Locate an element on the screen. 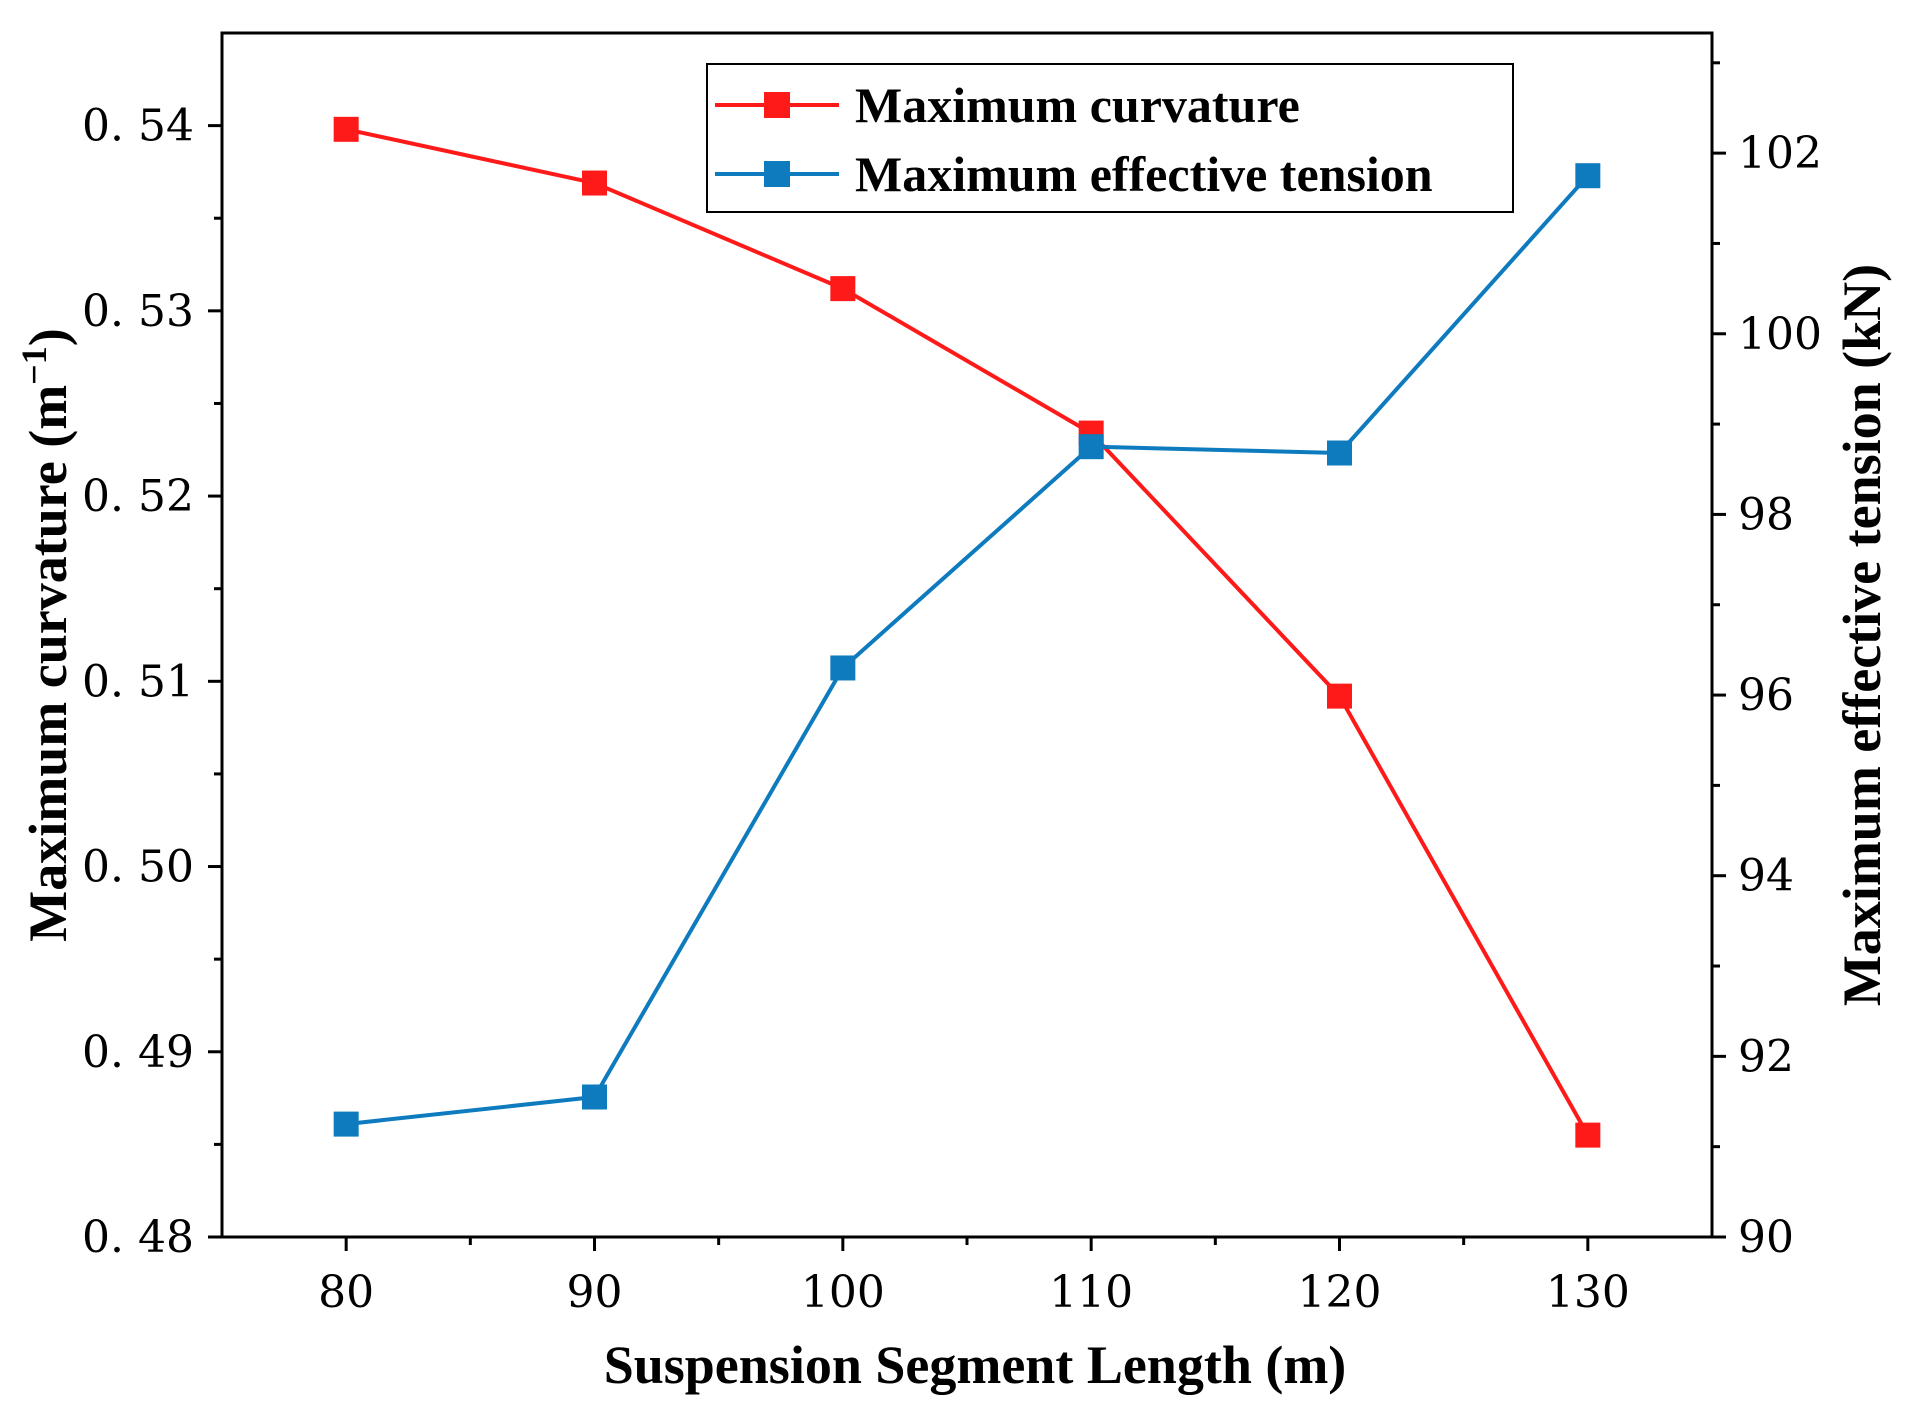 The image size is (1912, 1423). y-left-tick-label: 0. 50 is located at coordinates (138, 867).